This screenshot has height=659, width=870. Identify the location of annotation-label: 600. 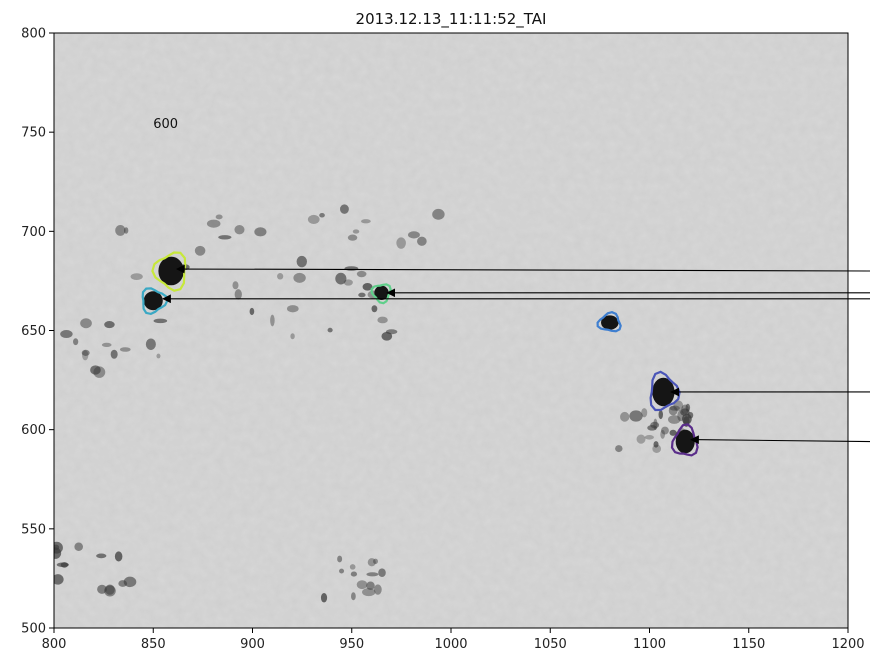
(165, 124).